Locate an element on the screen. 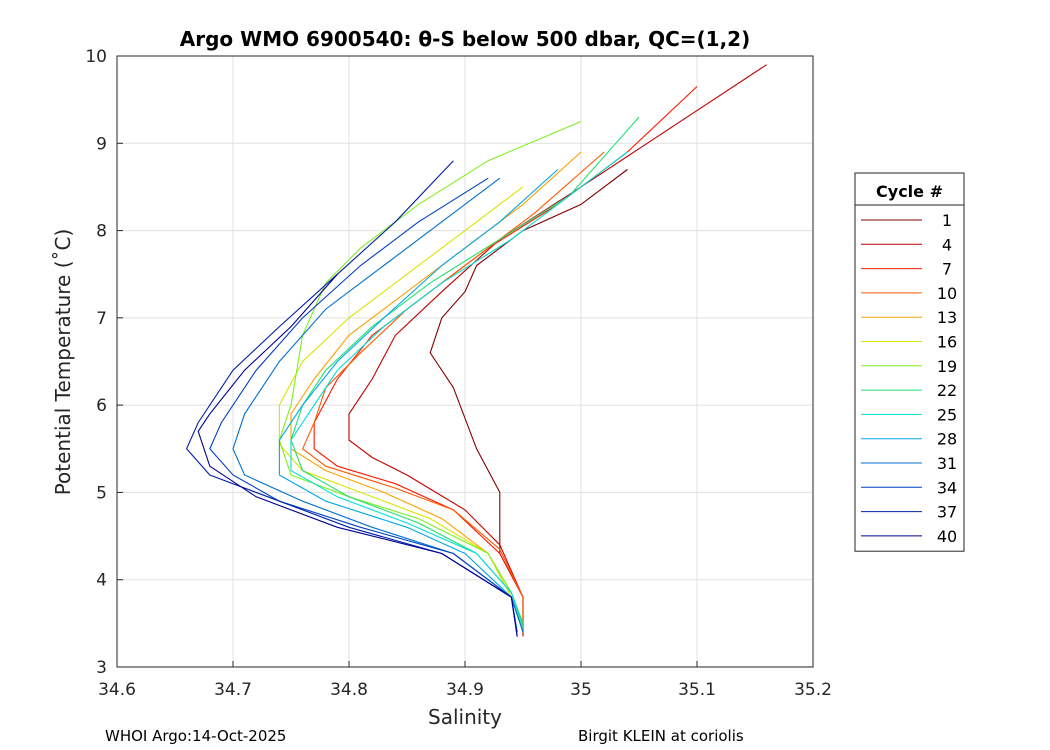 This screenshot has width=1050, height=750. y-tick-label: 4 is located at coordinates (101, 581).